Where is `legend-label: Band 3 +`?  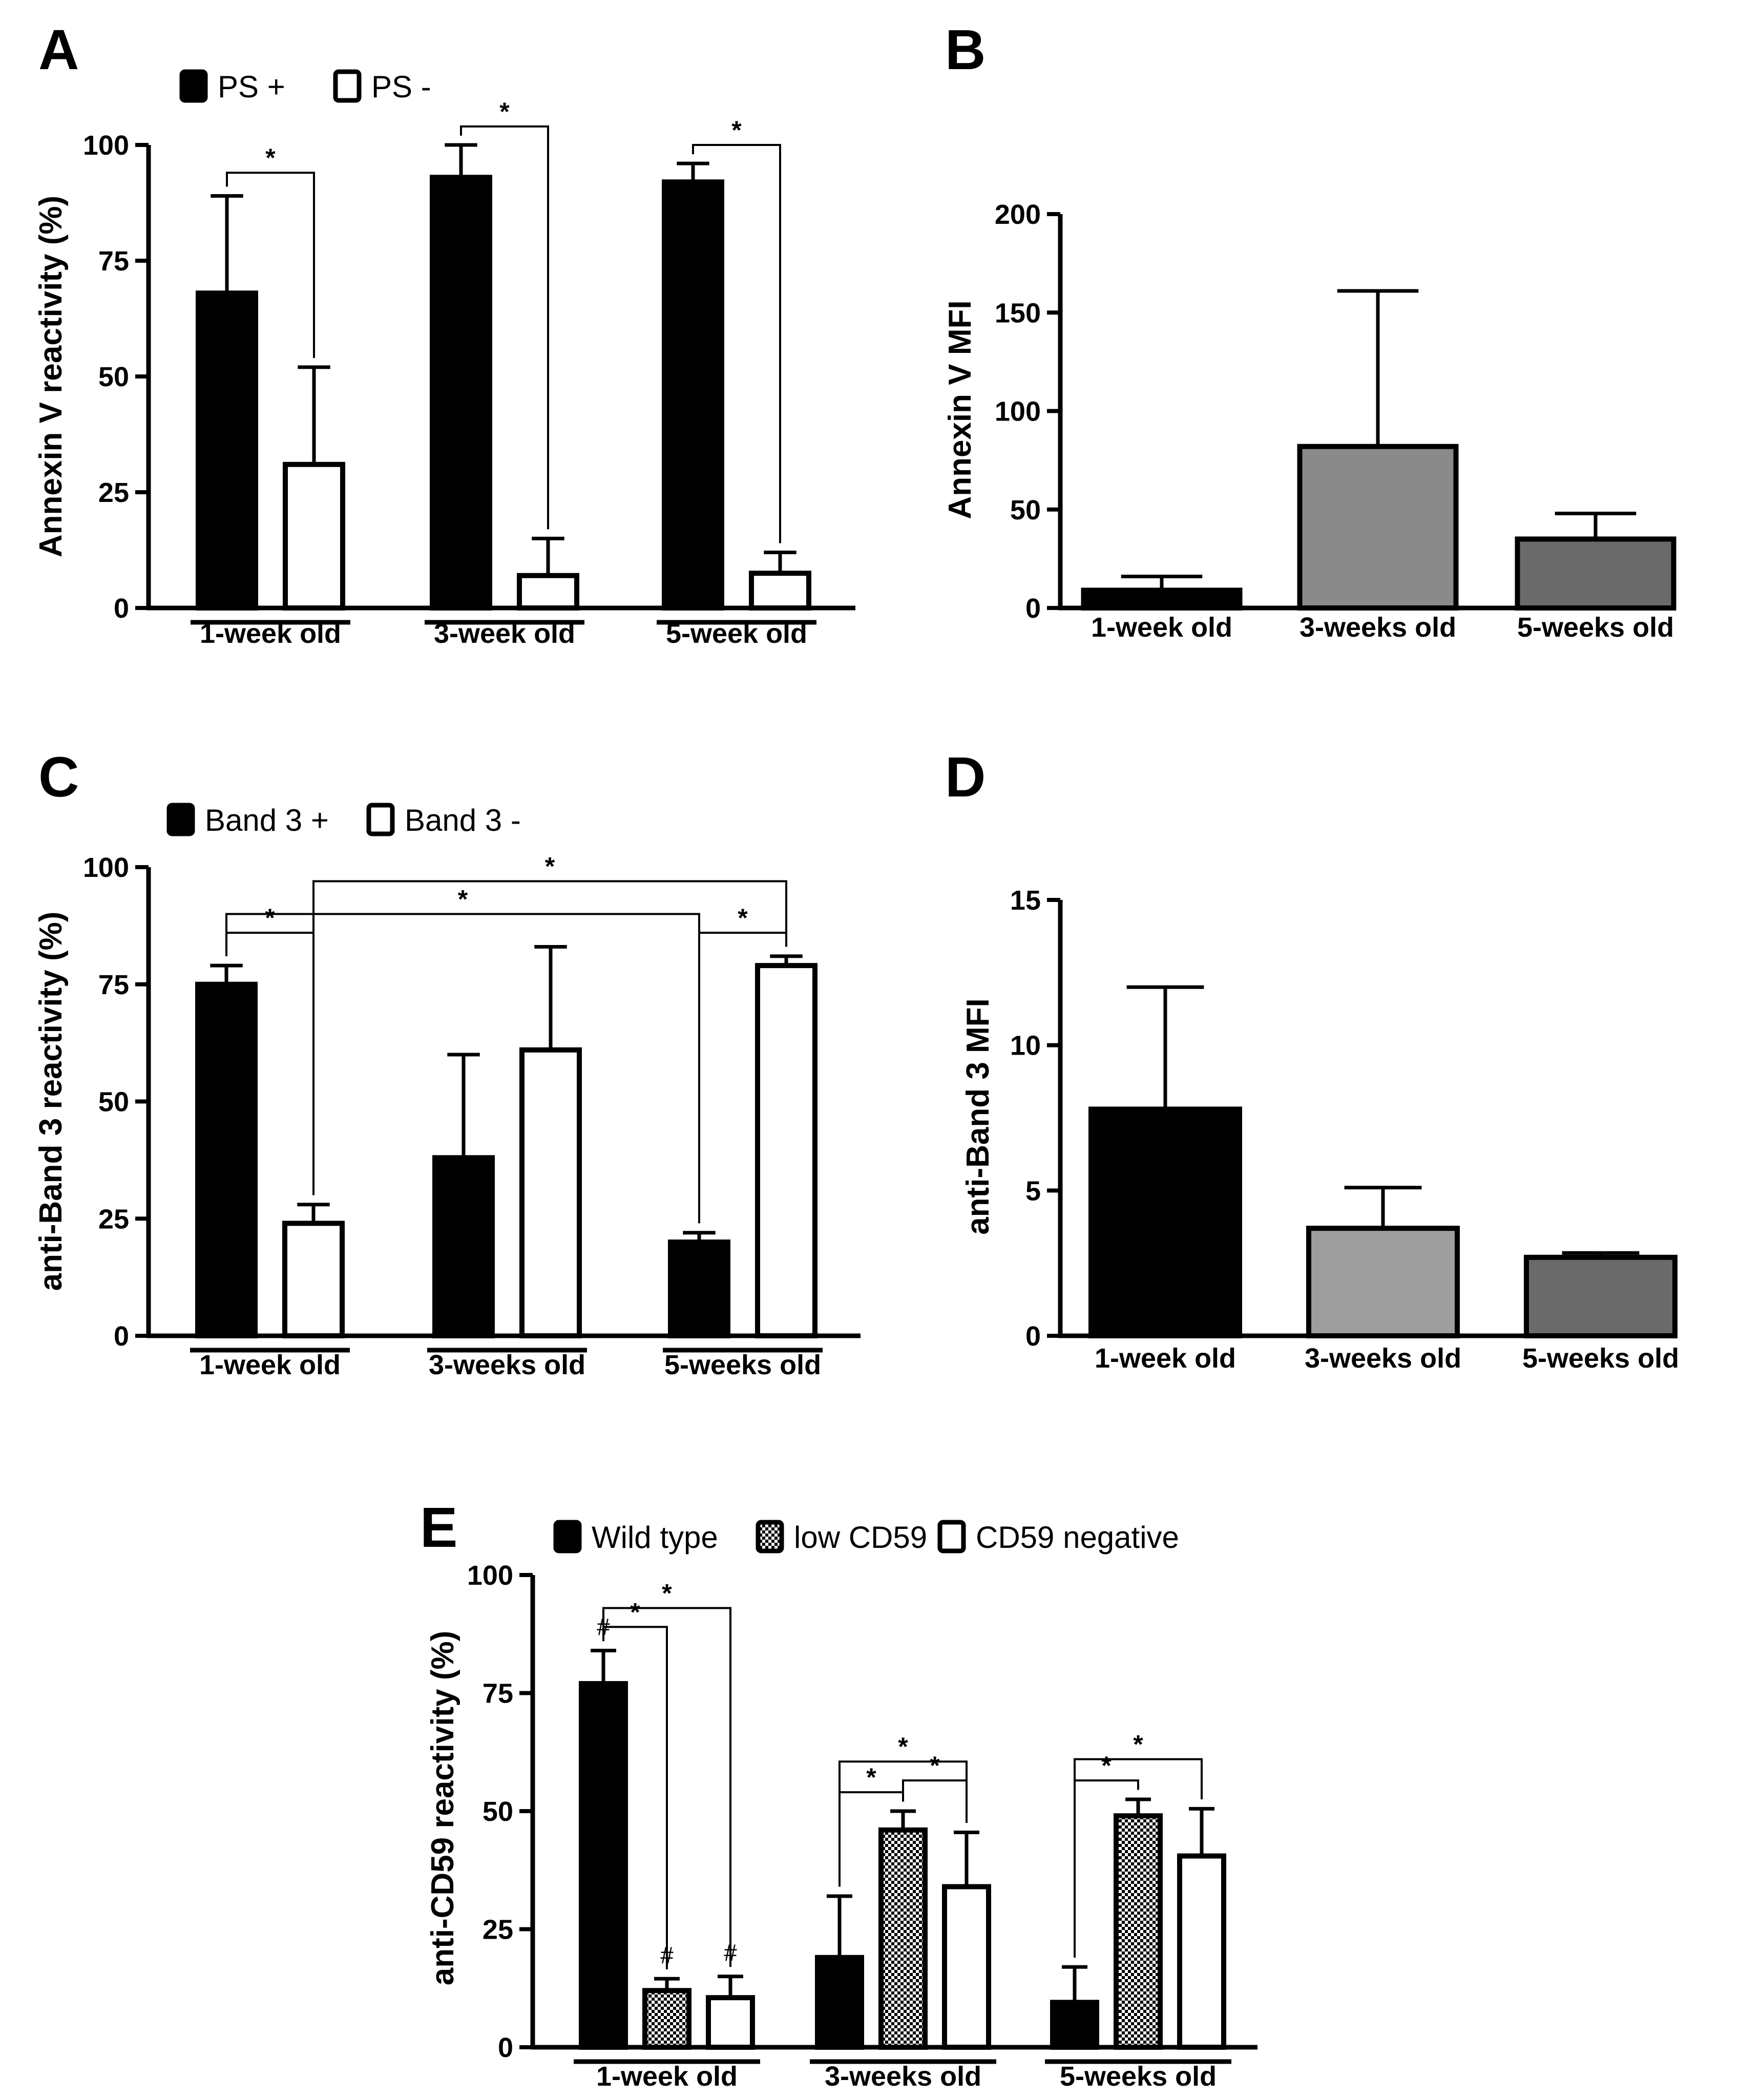
legend-label: Band 3 + is located at coordinates (267, 820).